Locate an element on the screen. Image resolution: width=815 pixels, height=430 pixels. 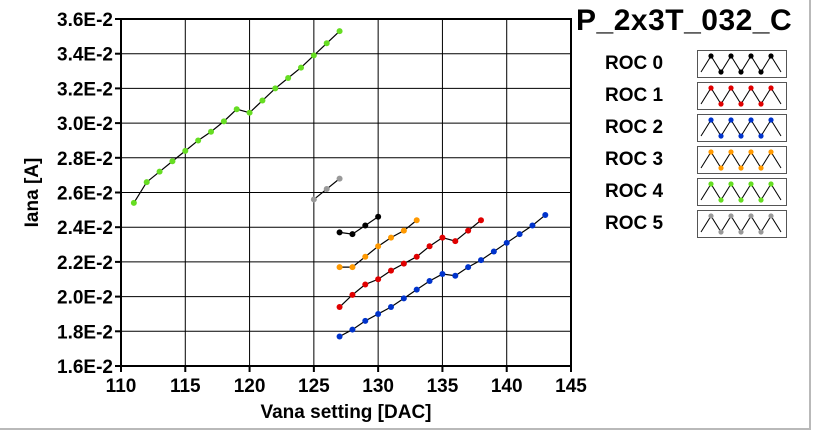
legend-label: ROC 1 is located at coordinates (634, 95).